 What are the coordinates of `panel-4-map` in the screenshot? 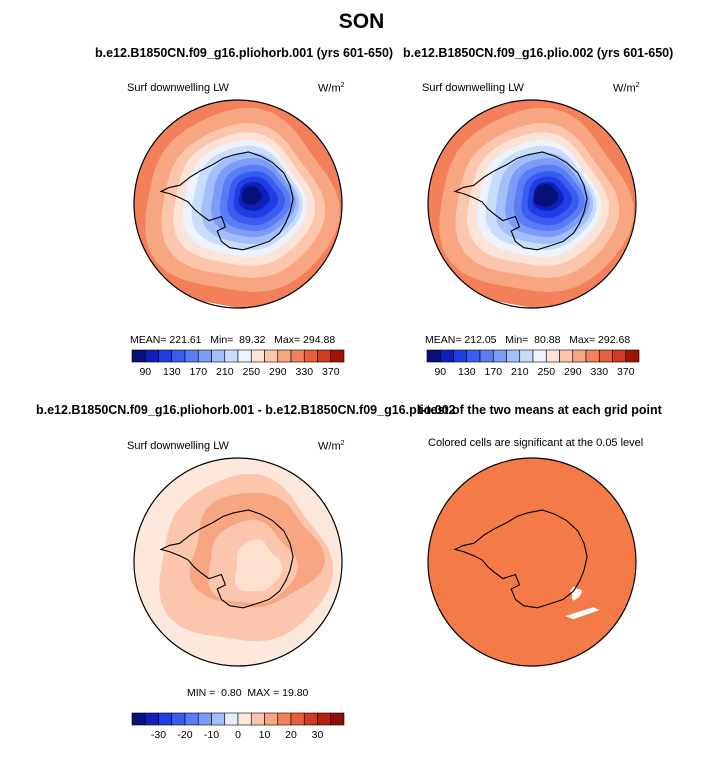 It's located at (532, 562).